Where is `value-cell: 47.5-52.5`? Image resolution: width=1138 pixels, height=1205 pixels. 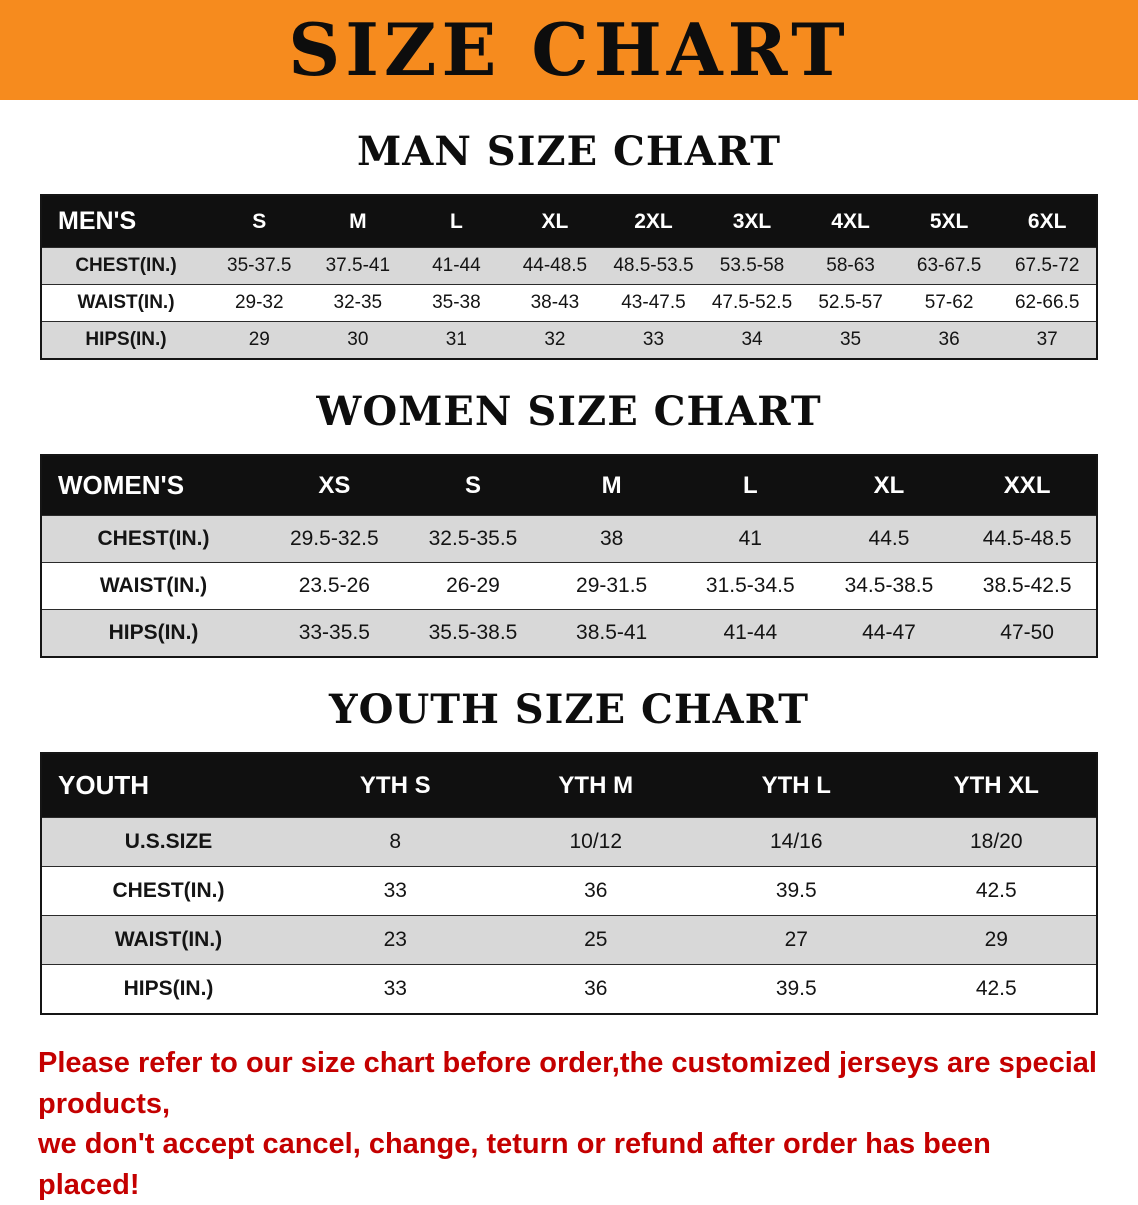
value-cell: 47.5-52.5 is located at coordinates (752, 302).